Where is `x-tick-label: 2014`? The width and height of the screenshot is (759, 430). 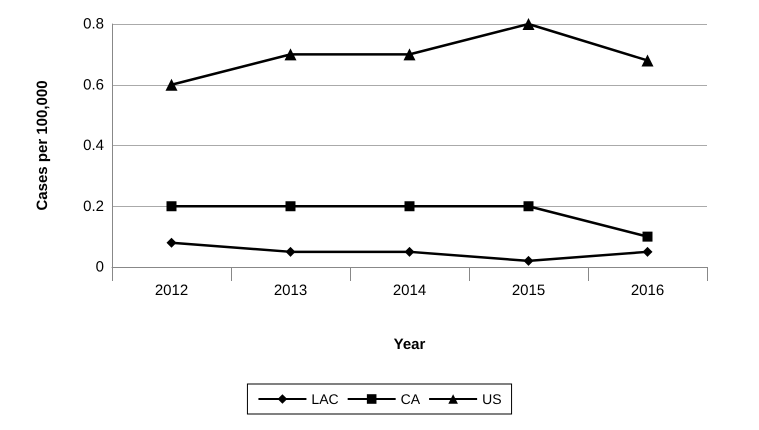
x-tick-label: 2014 is located at coordinates (409, 290).